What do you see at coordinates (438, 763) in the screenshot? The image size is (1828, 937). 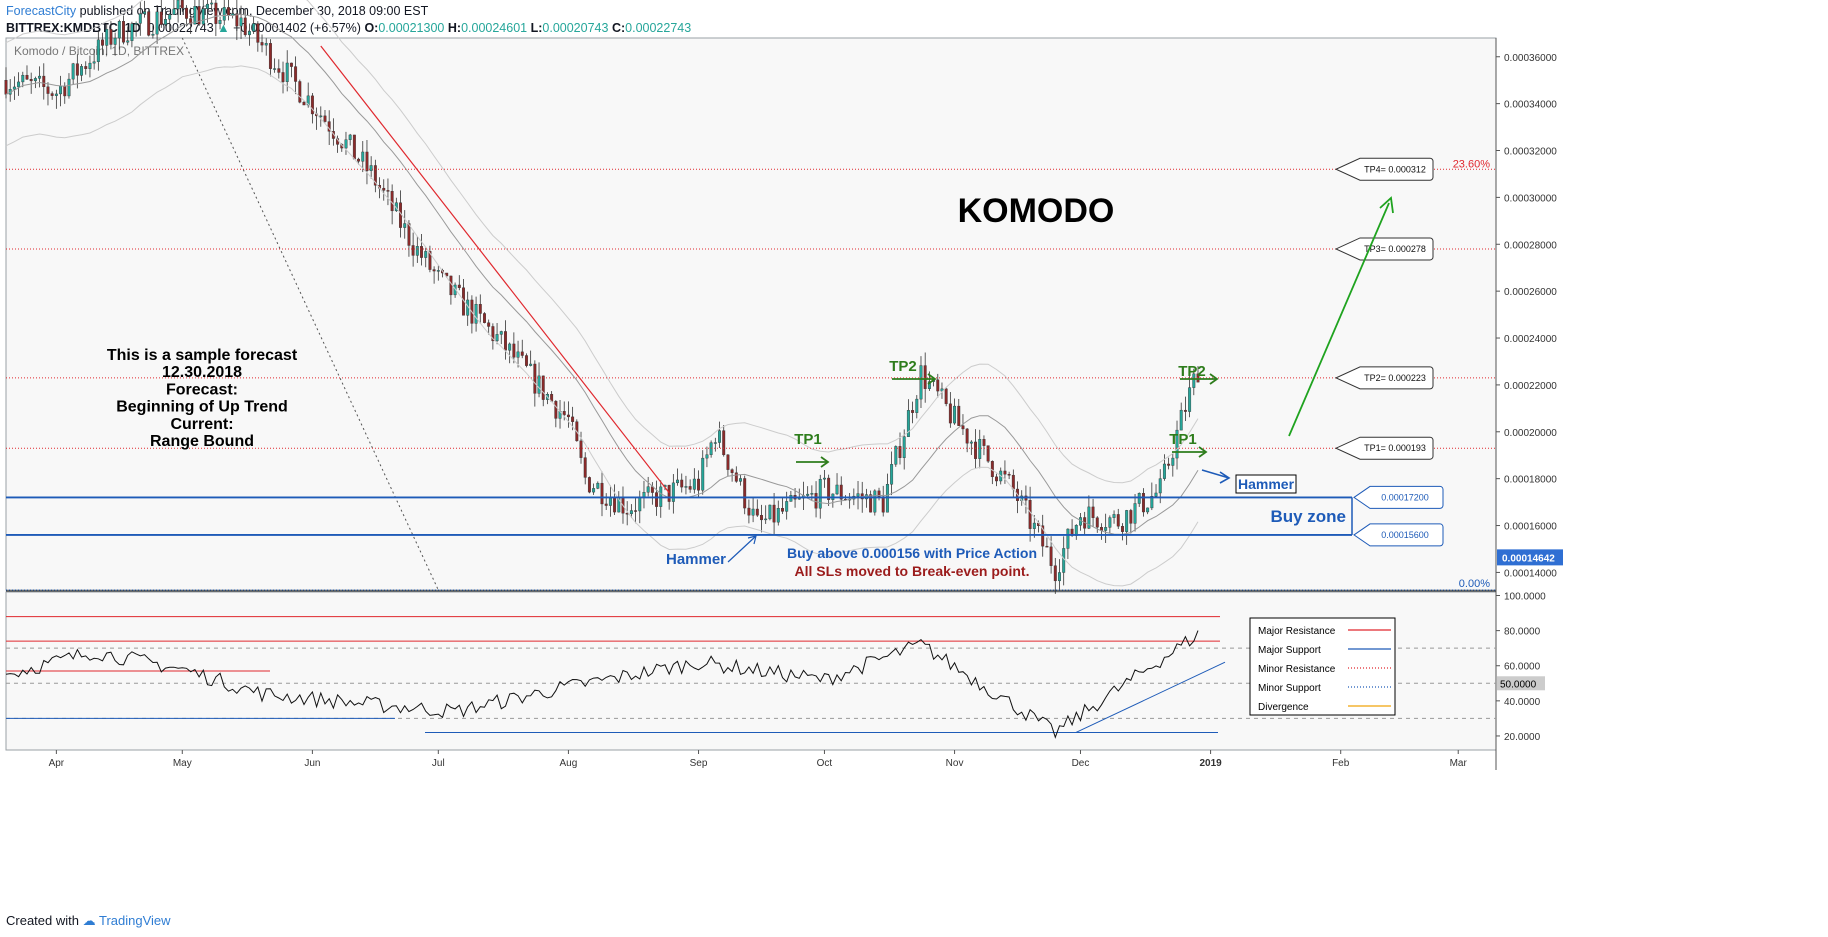 I see `x-tick-label: Jul` at bounding box center [438, 763].